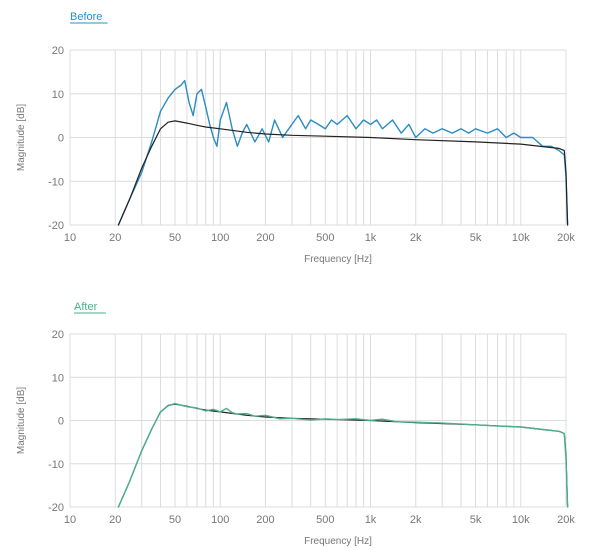 This screenshot has height=548, width=592. Describe the element at coordinates (343, 173) in the screenshot. I see `series-line-target` at that location.